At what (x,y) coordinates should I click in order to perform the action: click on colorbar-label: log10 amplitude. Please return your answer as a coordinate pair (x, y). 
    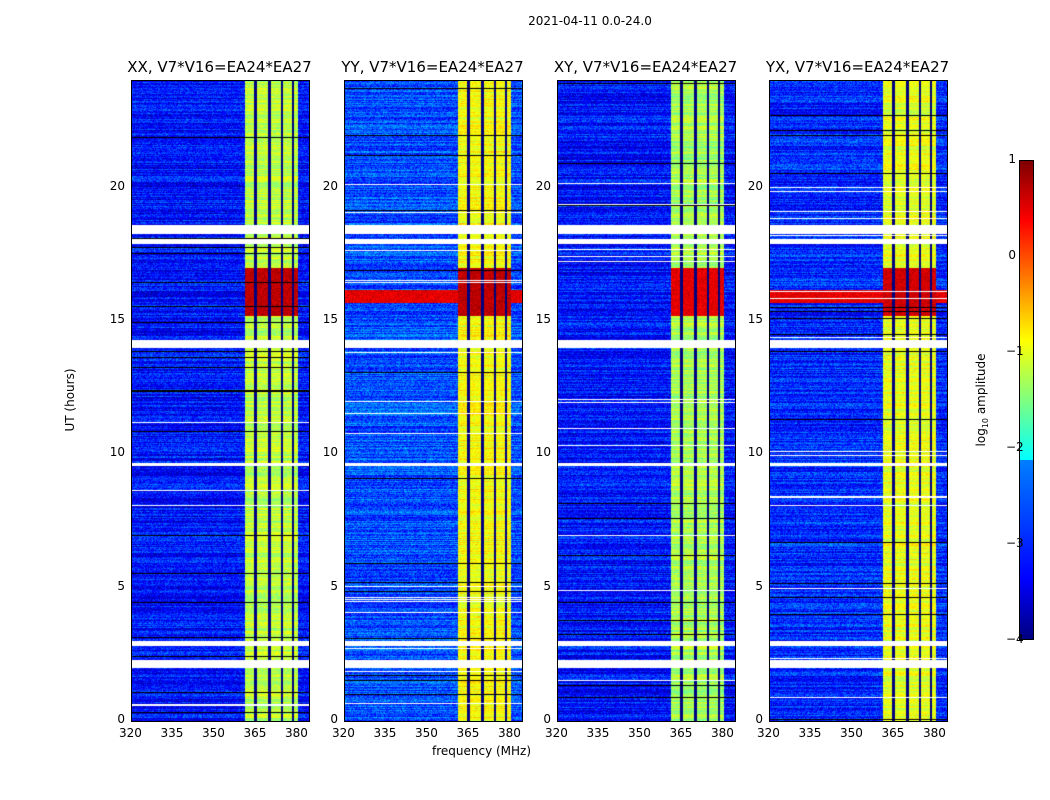
    Looking at the image, I should click on (982, 400).